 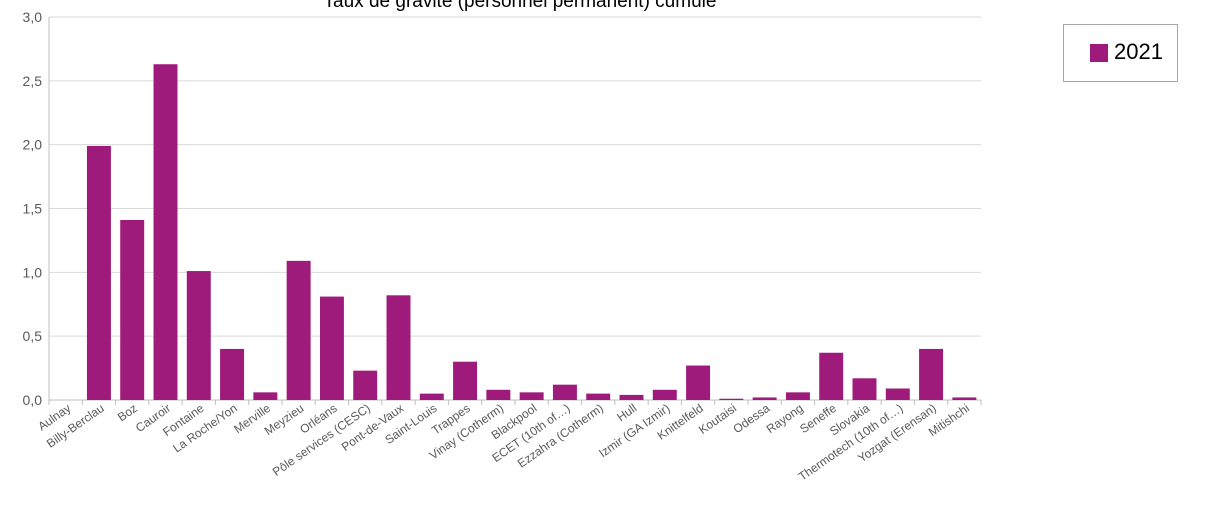 What do you see at coordinates (1138, 51) in the screenshot?
I see `legend-label: 2021` at bounding box center [1138, 51].